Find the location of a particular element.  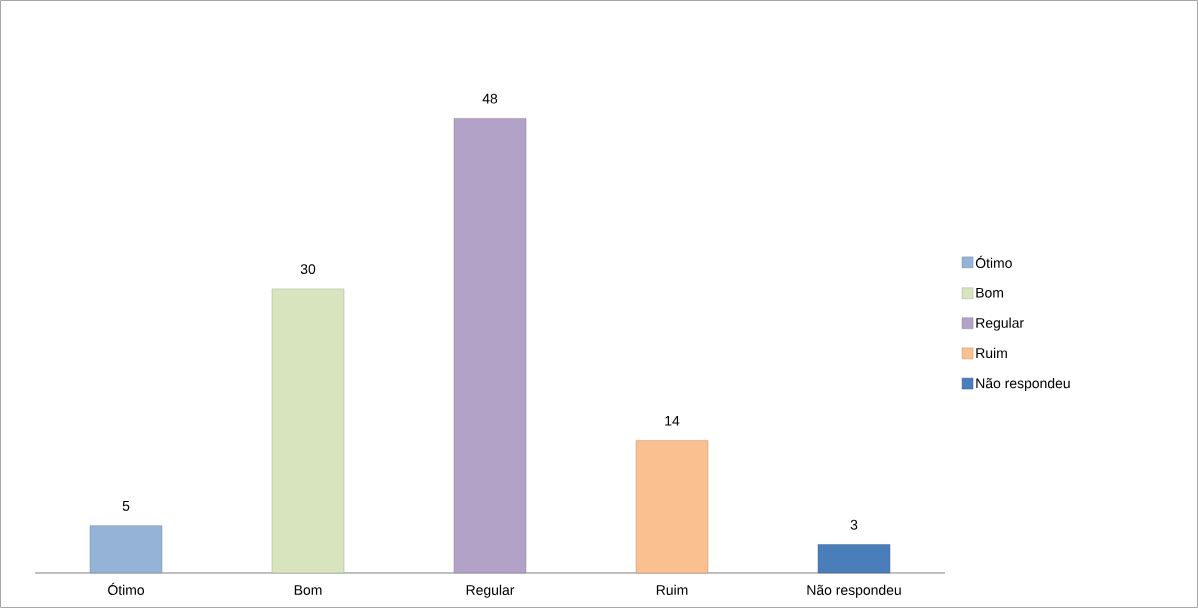

data-label: 14 is located at coordinates (672, 420).